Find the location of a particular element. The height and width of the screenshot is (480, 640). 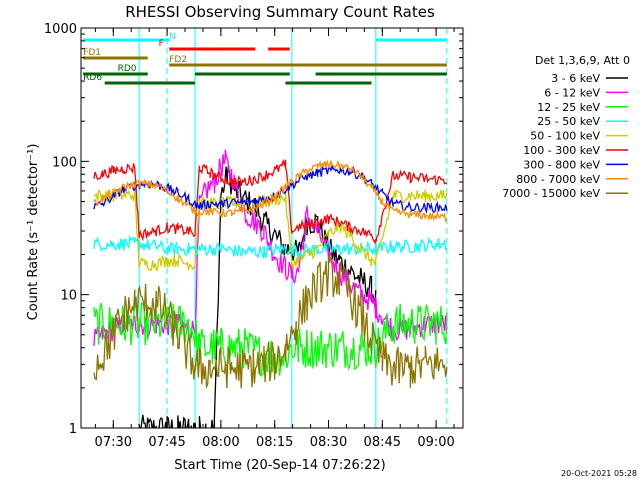

x-tick-label: 08:30 is located at coordinates (328, 442).